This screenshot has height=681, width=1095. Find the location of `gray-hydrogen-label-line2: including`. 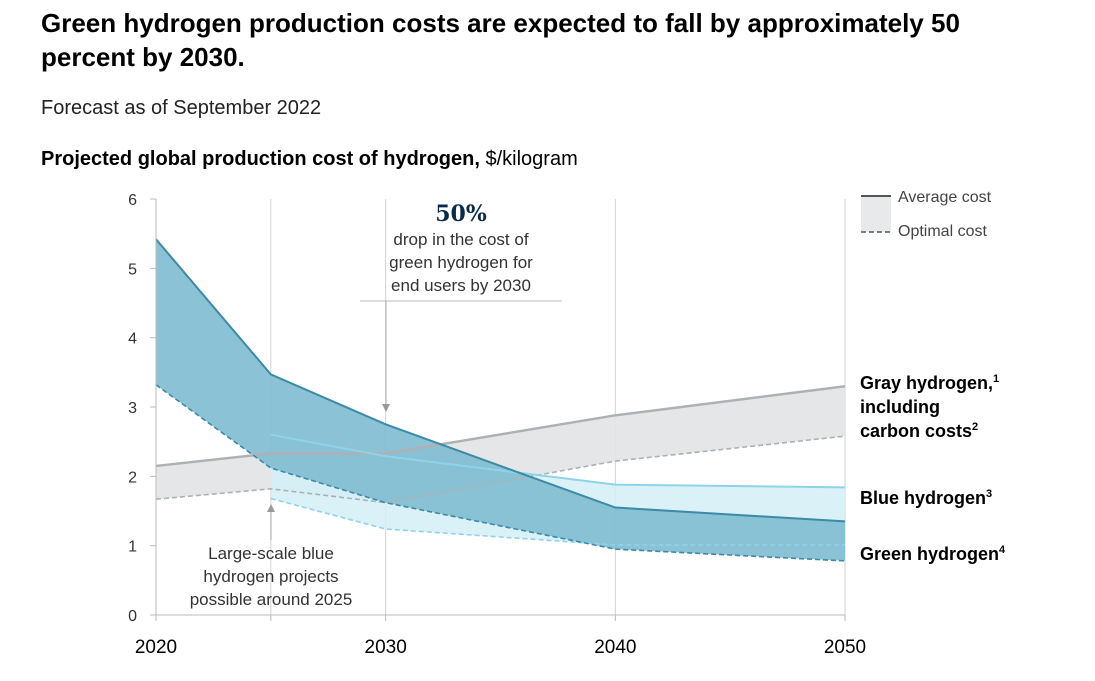

gray-hydrogen-label-line2: including is located at coordinates (900, 407).